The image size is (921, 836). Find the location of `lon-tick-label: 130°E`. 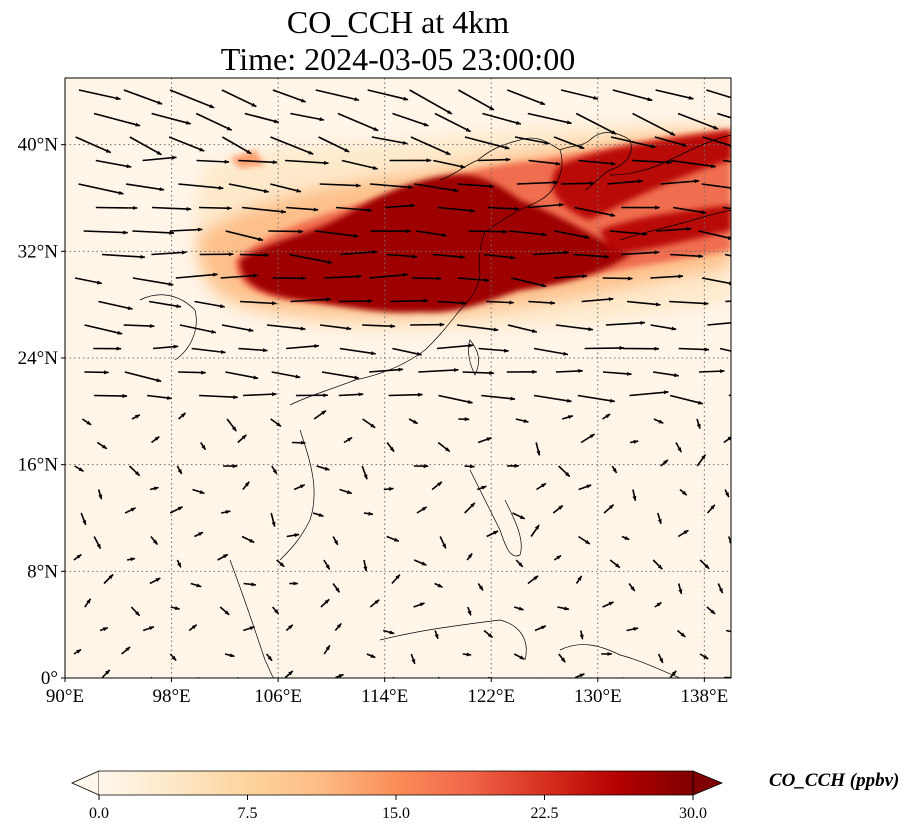

lon-tick-label: 130°E is located at coordinates (598, 696).